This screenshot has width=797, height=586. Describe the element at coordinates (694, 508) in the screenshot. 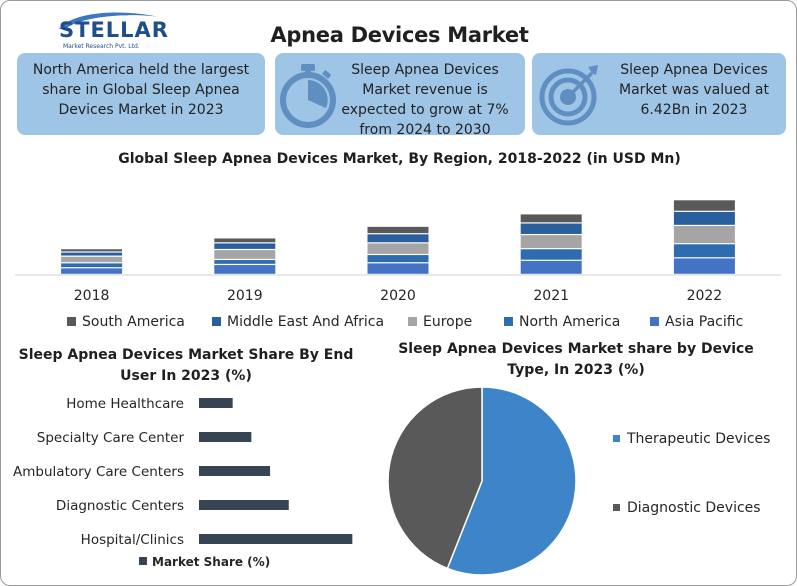

I see `legend-label: Diagnostic Devices` at that location.